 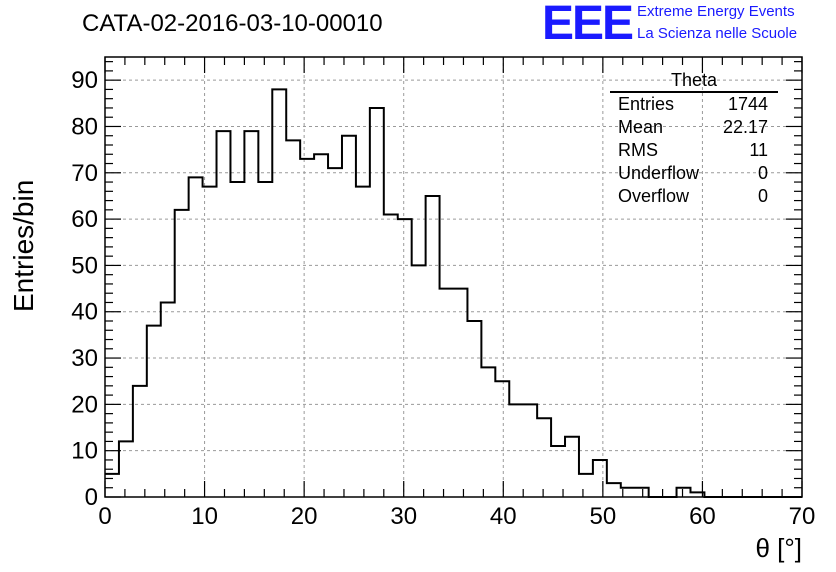 What do you see at coordinates (603, 516) in the screenshot?
I see `x-tick-label: 50` at bounding box center [603, 516].